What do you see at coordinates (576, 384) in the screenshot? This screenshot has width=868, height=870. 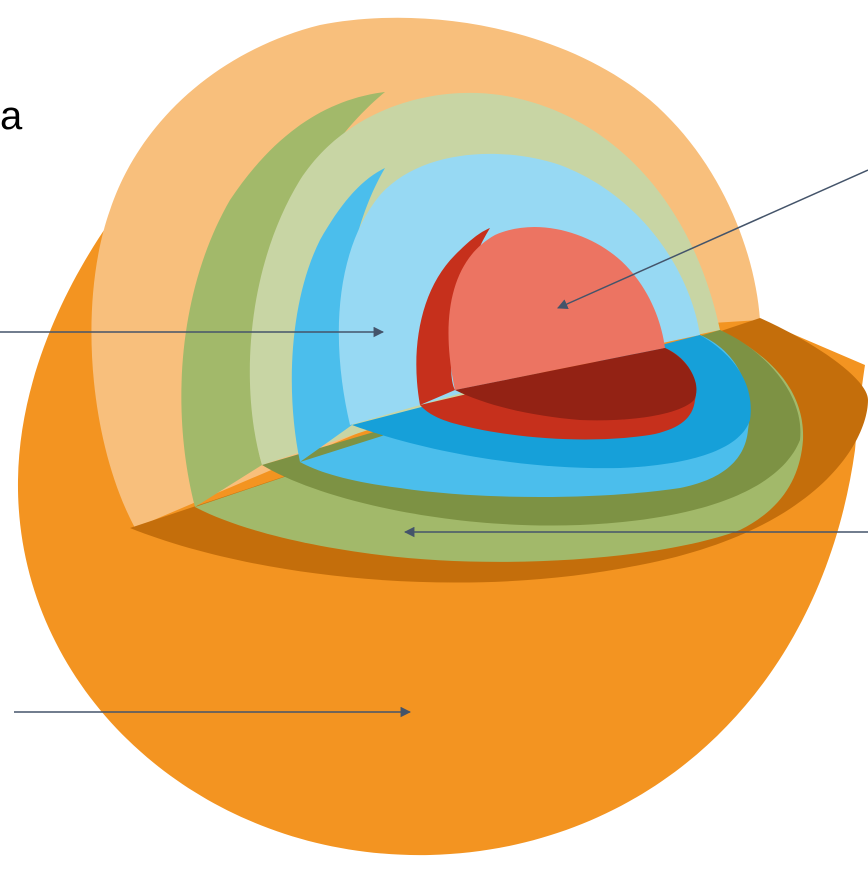 I see `inner-core-floor-shadow` at bounding box center [576, 384].